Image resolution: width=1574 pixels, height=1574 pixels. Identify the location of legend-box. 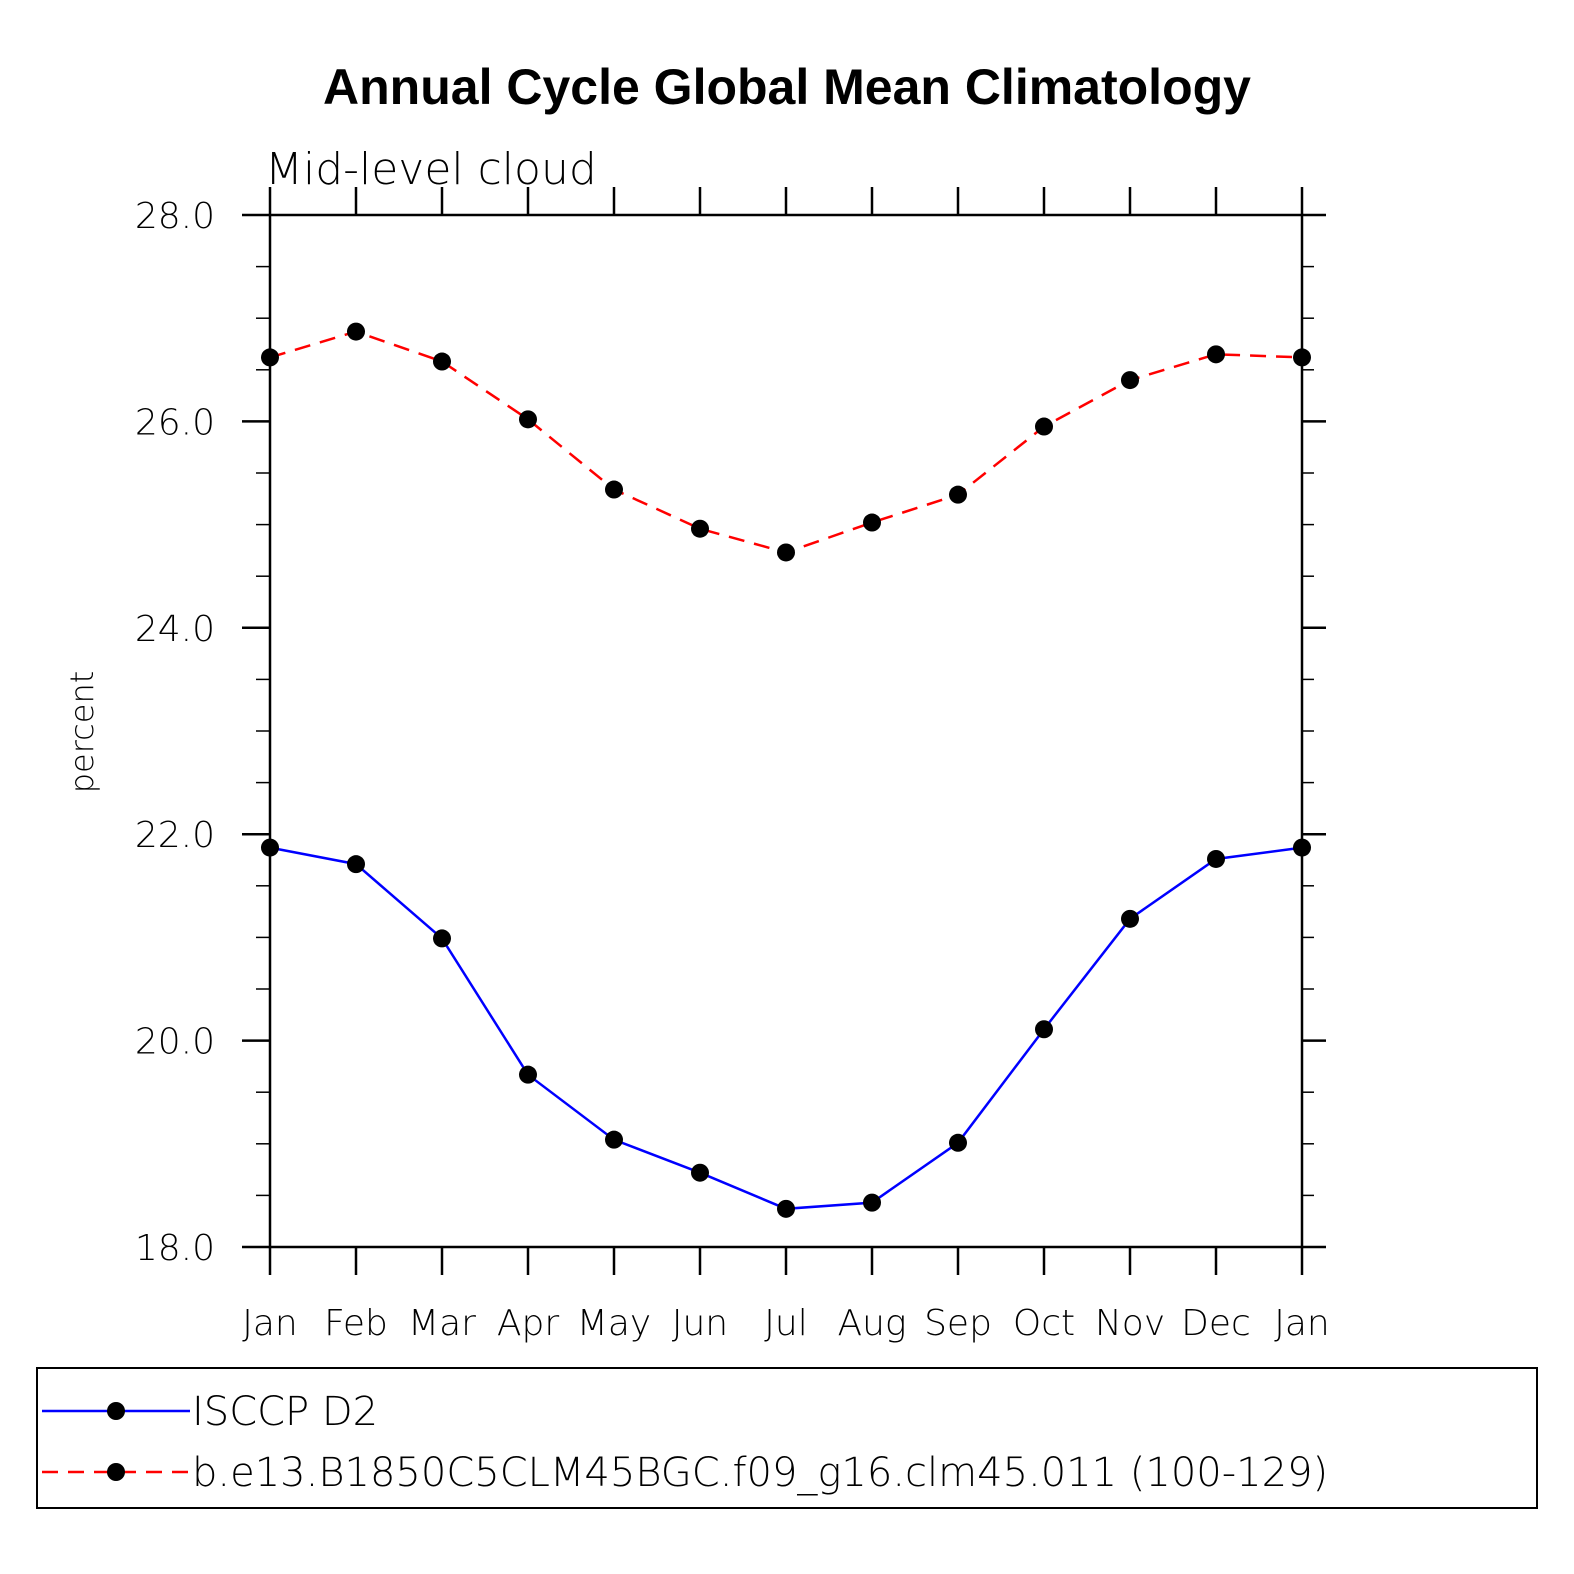
(787, 1438).